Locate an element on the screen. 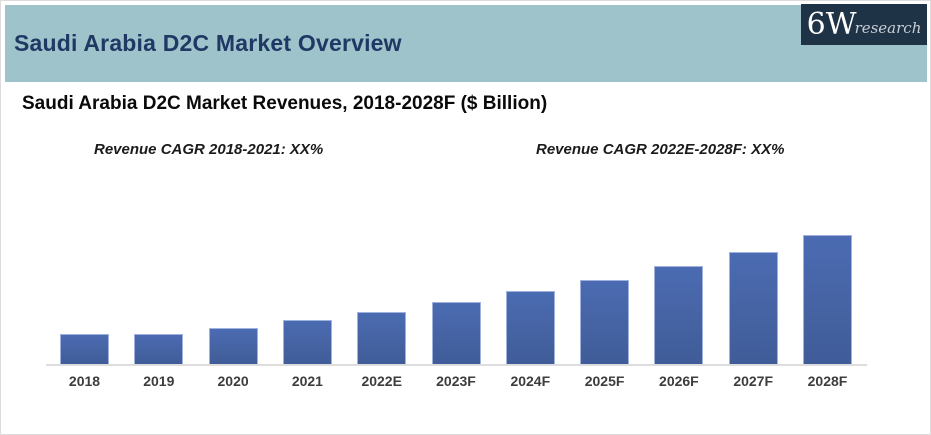  x-label-2022E: 2022E is located at coordinates (381, 381).